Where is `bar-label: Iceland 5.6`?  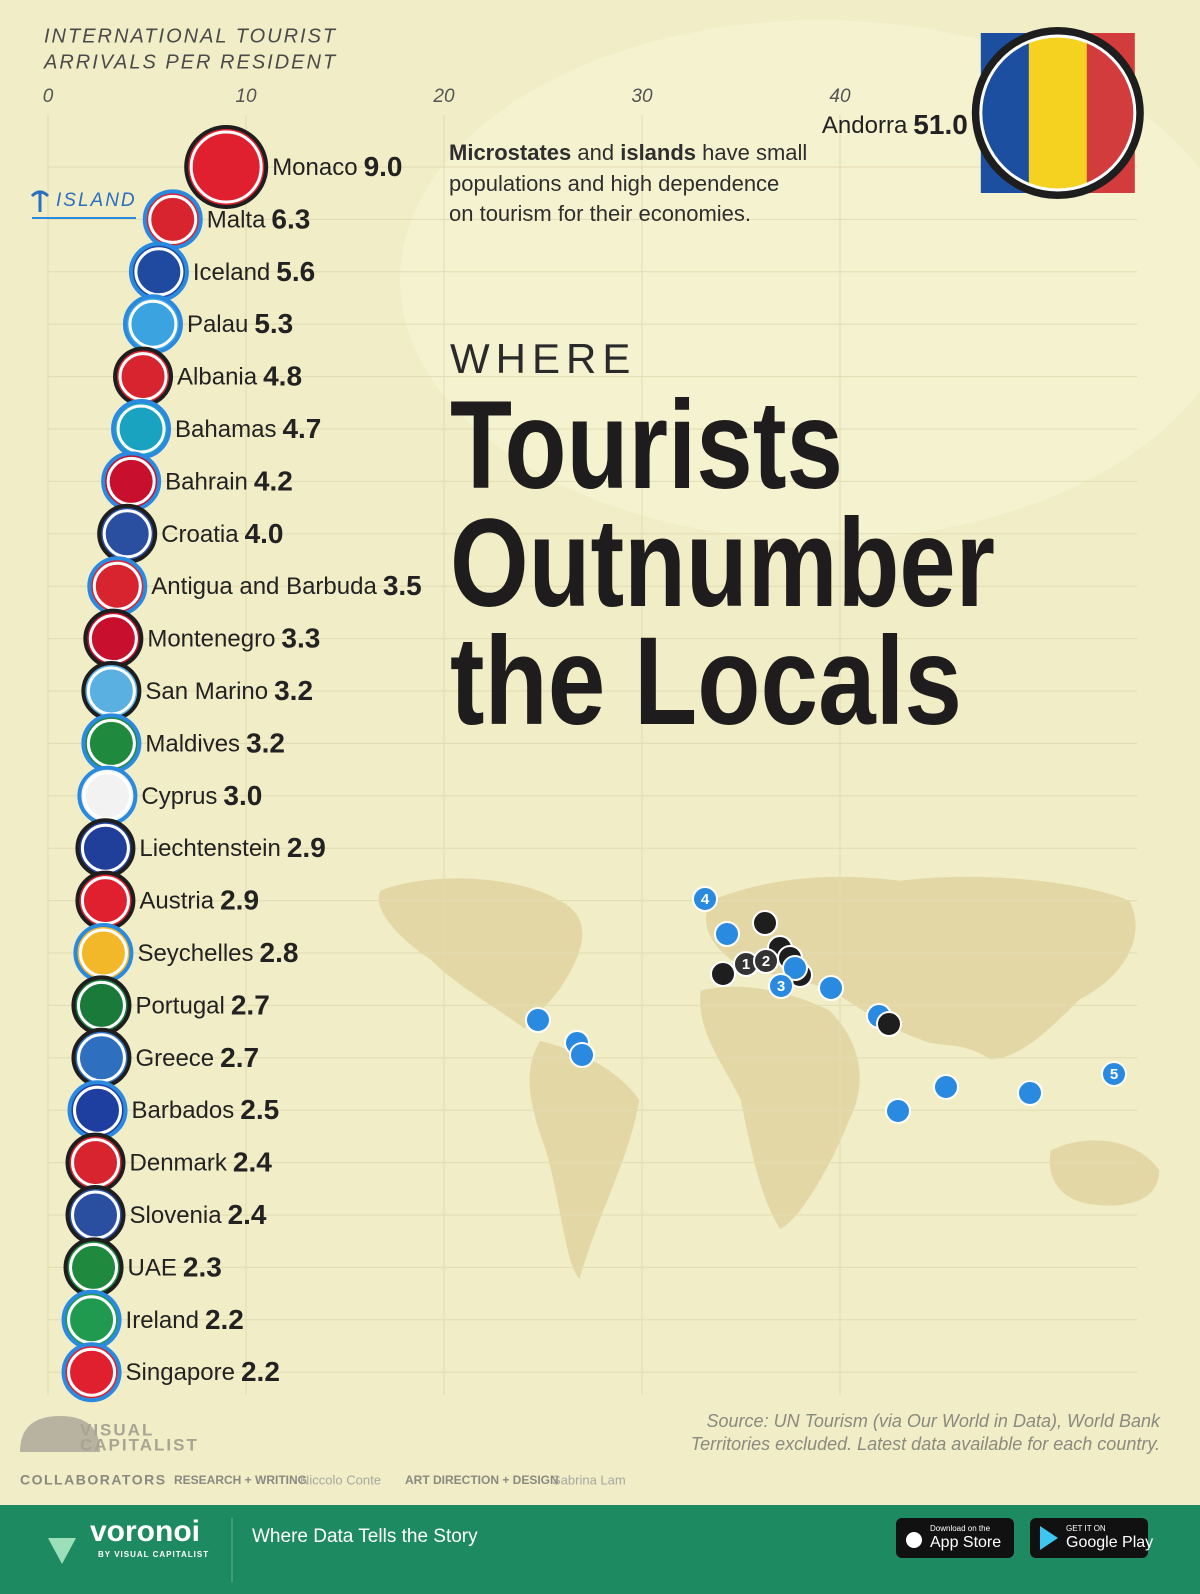
bar-label: Iceland 5.6 is located at coordinates (254, 271).